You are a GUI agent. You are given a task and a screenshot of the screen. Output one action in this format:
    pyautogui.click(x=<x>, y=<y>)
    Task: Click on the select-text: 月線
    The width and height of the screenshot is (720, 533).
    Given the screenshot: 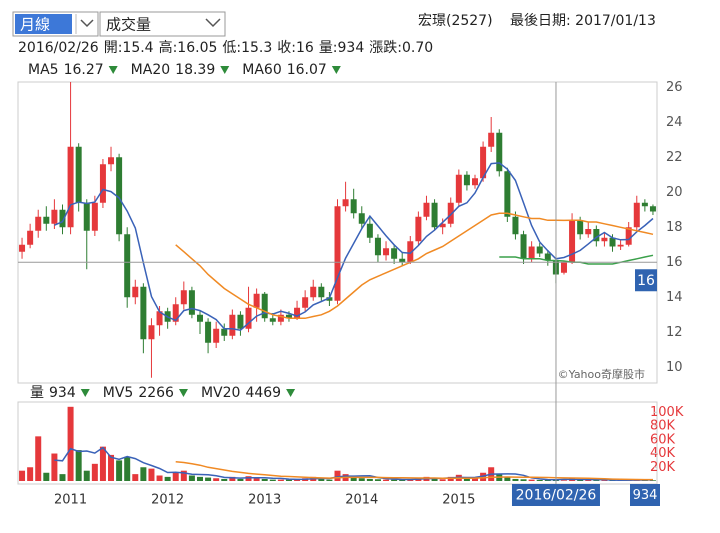 What is the action you would take?
    pyautogui.click(x=35, y=25)
    